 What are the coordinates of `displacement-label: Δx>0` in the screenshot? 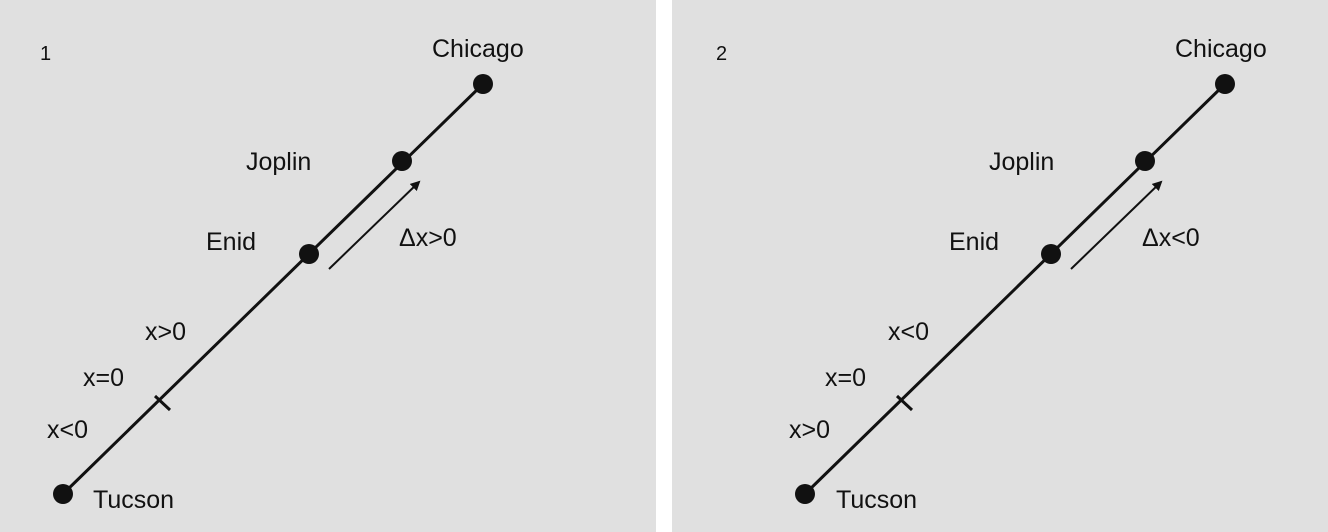 It's located at (428, 238).